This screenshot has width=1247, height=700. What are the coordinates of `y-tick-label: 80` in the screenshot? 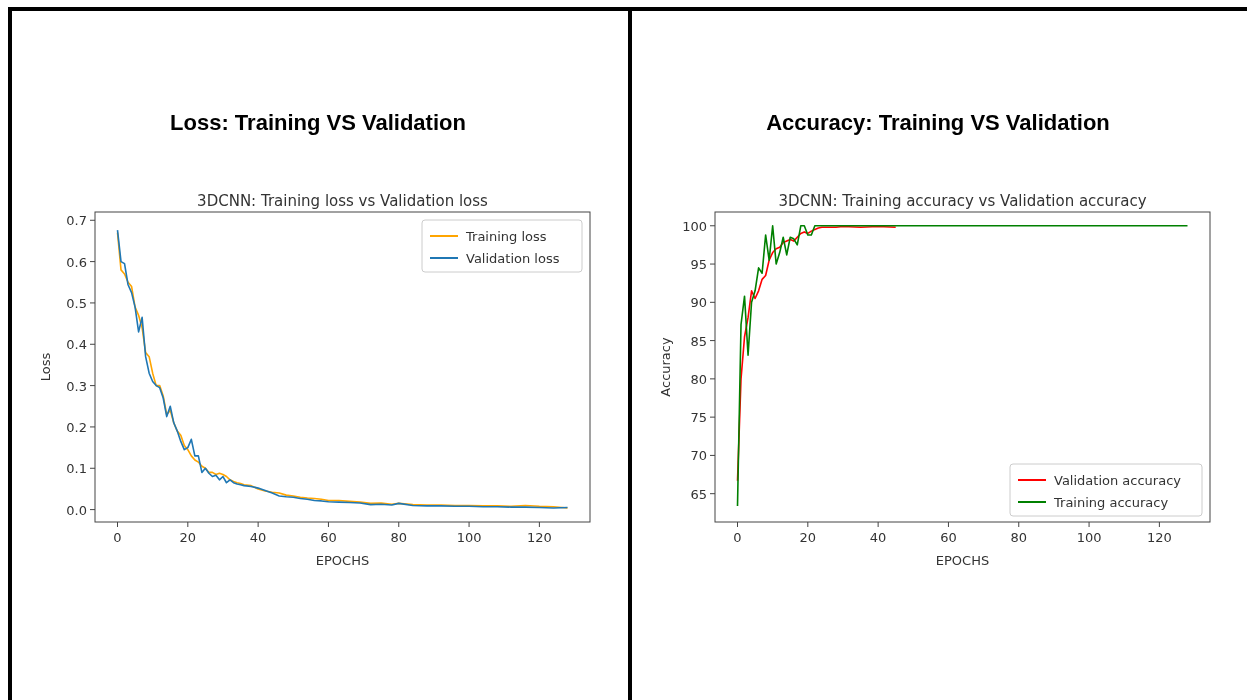 It's located at (698, 379).